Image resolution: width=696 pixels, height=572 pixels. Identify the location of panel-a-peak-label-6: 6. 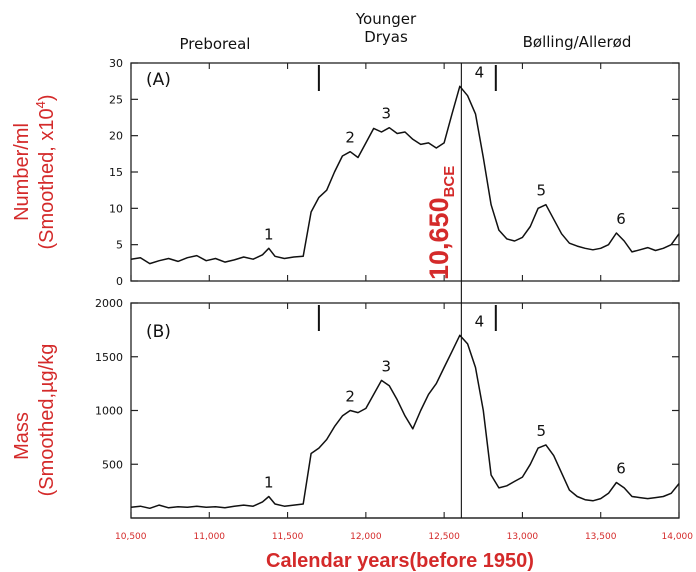
(621, 219).